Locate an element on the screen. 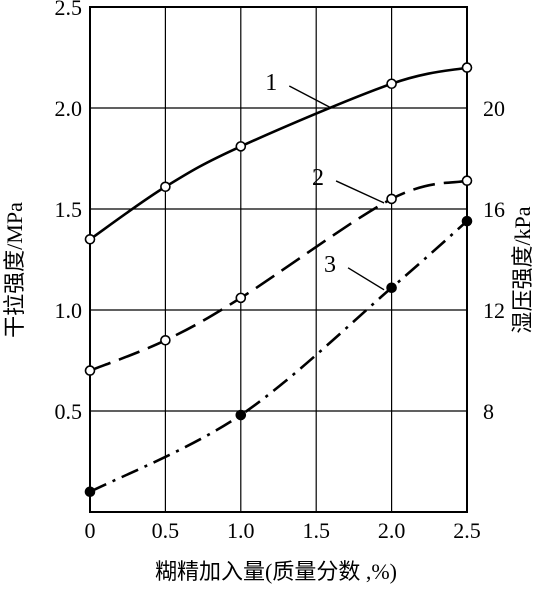 This screenshot has height=594, width=547. x-axis-title: 糊精加入量(质量分数 ,%) is located at coordinates (276, 571).